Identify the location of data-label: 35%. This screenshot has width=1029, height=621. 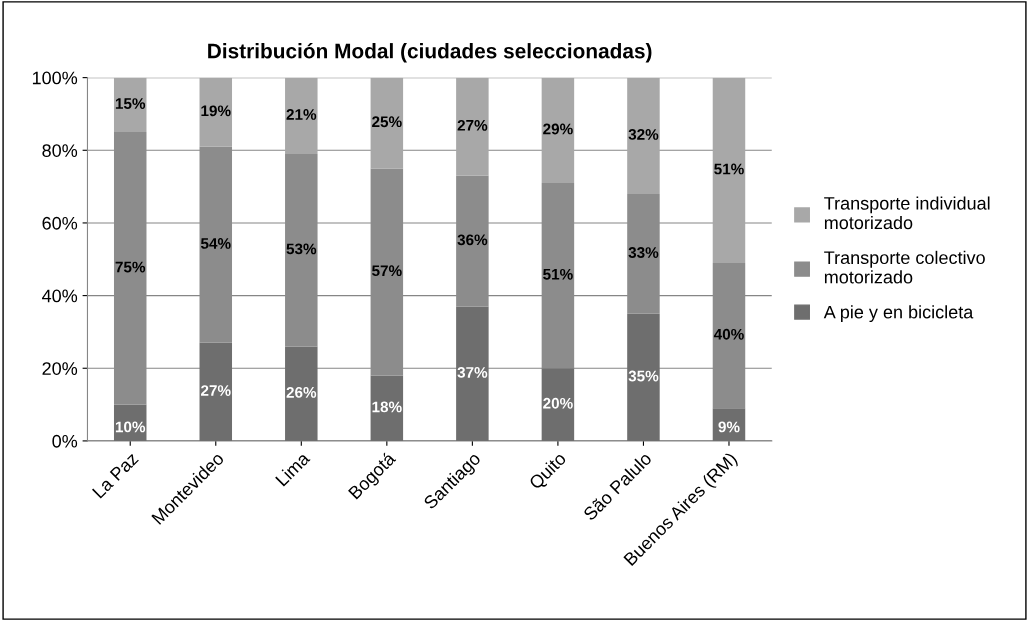
(643, 376).